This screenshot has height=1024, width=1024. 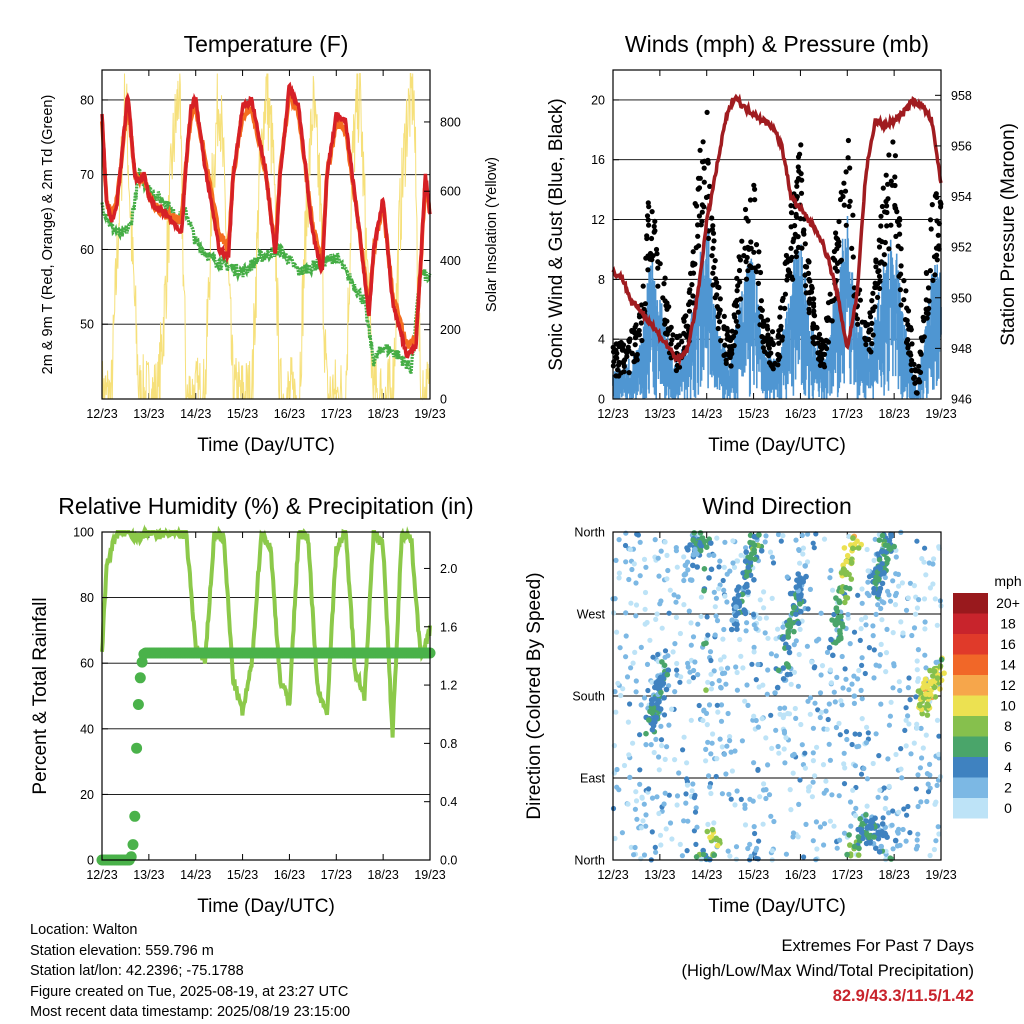 I want to click on legend-label: 20+, so click(x=1008, y=603).